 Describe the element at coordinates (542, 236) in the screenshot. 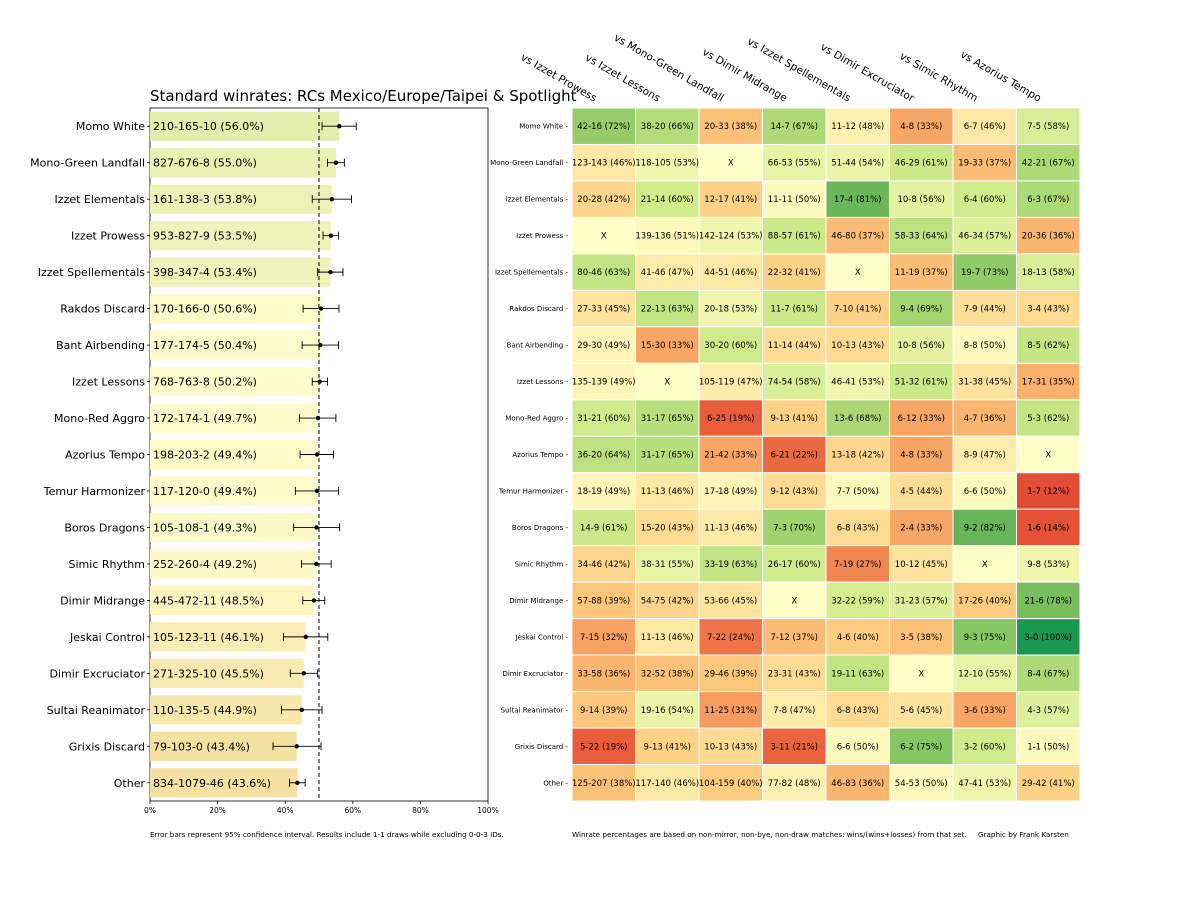

I see `heatmap-row-label: Izzet Prowess -` at that location.